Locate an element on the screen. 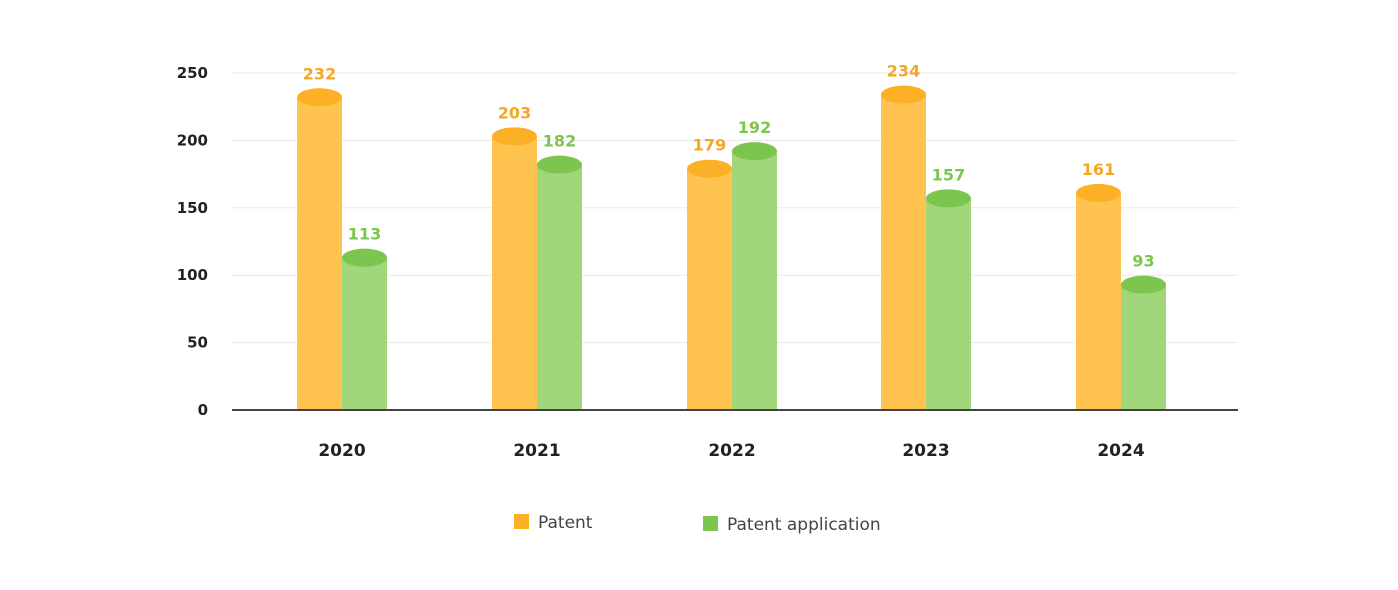 The height and width of the screenshot is (590, 1398). bar-body-patent-2022 is located at coordinates (709, 289).